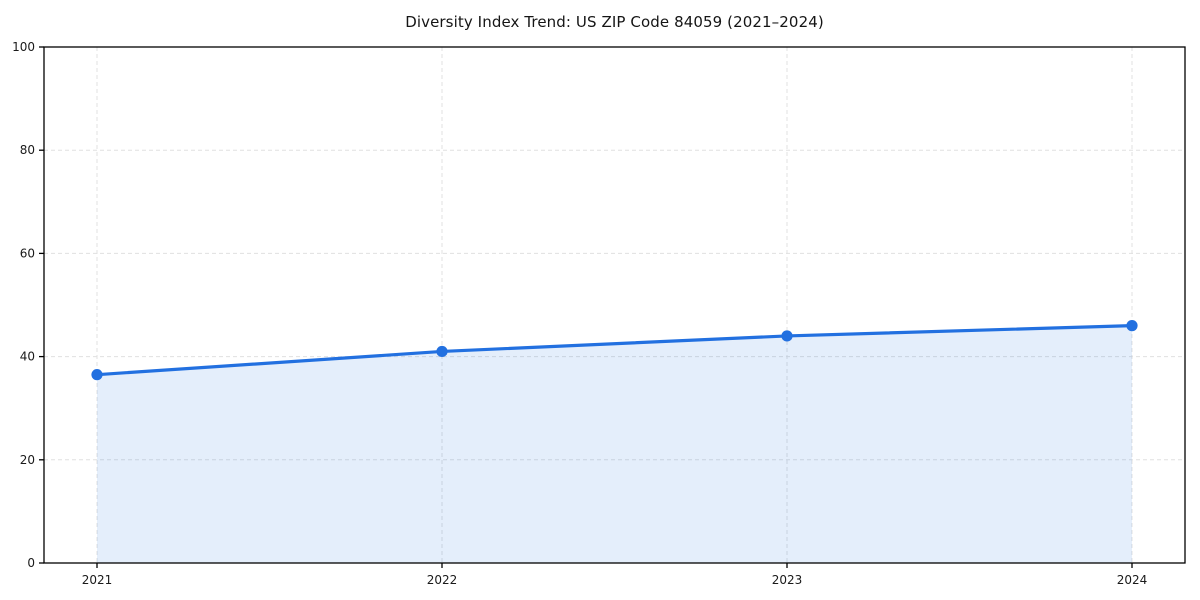  Describe the element at coordinates (787, 336) in the screenshot. I see `data-point-2023` at that location.